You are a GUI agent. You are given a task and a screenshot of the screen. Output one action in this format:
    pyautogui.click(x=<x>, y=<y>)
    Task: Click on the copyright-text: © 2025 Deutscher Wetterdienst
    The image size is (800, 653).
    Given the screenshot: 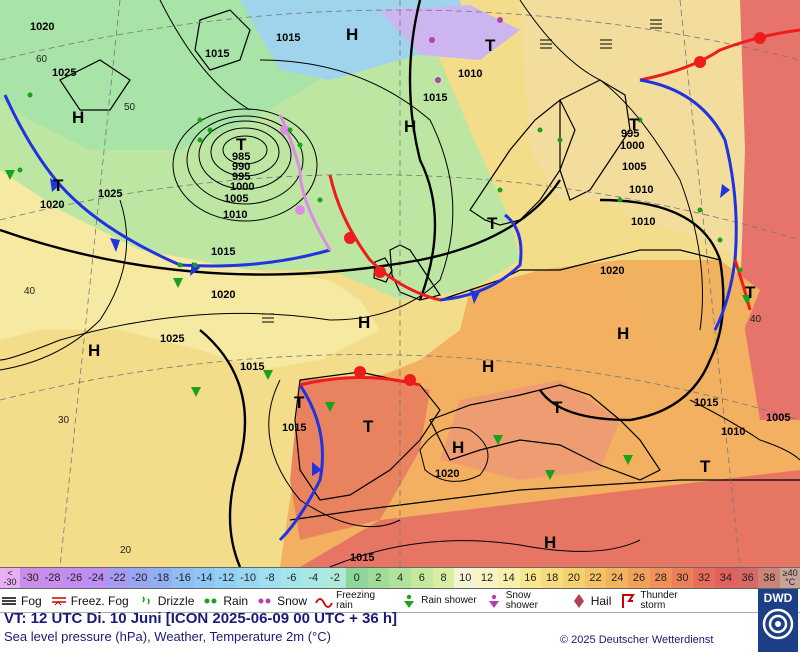 What is the action you would take?
    pyautogui.click(x=637, y=640)
    